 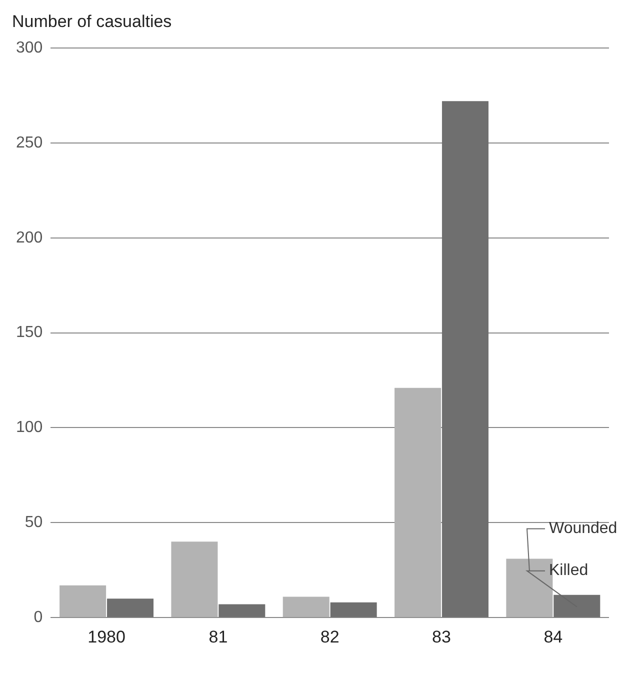 What do you see at coordinates (29, 143) in the screenshot?
I see `y-tick-label: 250` at bounding box center [29, 143].